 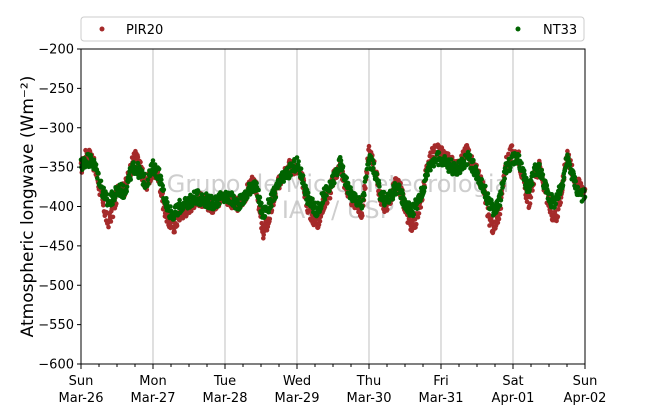 I want to click on x-tick-day-label: Sat, so click(x=512, y=381).